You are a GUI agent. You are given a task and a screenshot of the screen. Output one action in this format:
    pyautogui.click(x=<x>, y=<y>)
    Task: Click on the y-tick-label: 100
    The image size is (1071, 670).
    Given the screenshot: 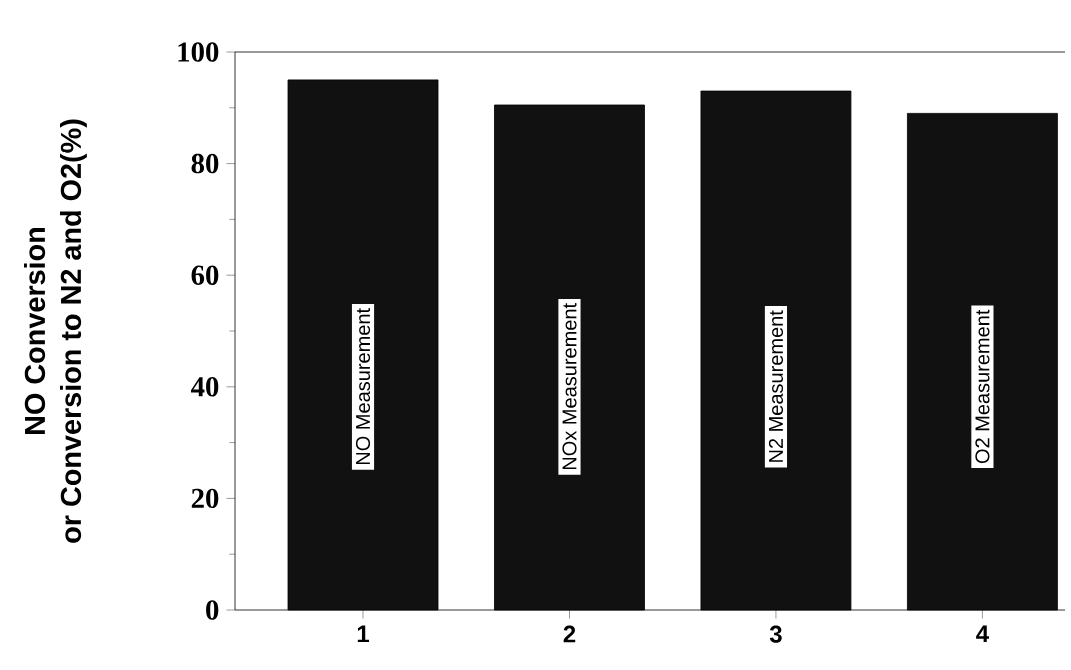 What is the action you would take?
    pyautogui.click(x=198, y=52)
    